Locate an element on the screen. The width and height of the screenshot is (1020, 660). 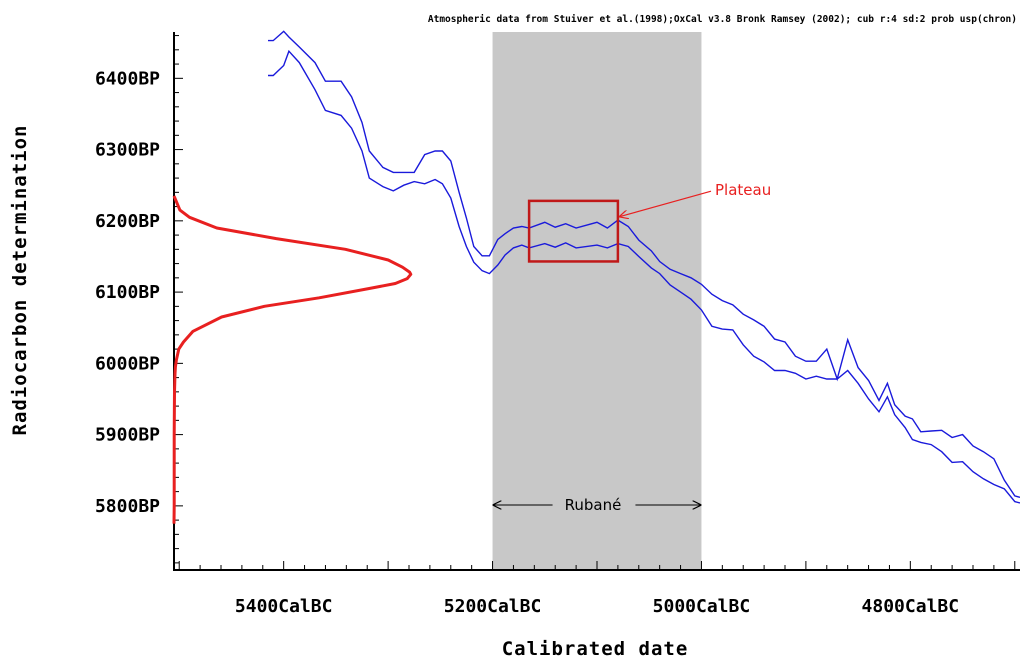
density-layer is located at coordinates (292, 360).